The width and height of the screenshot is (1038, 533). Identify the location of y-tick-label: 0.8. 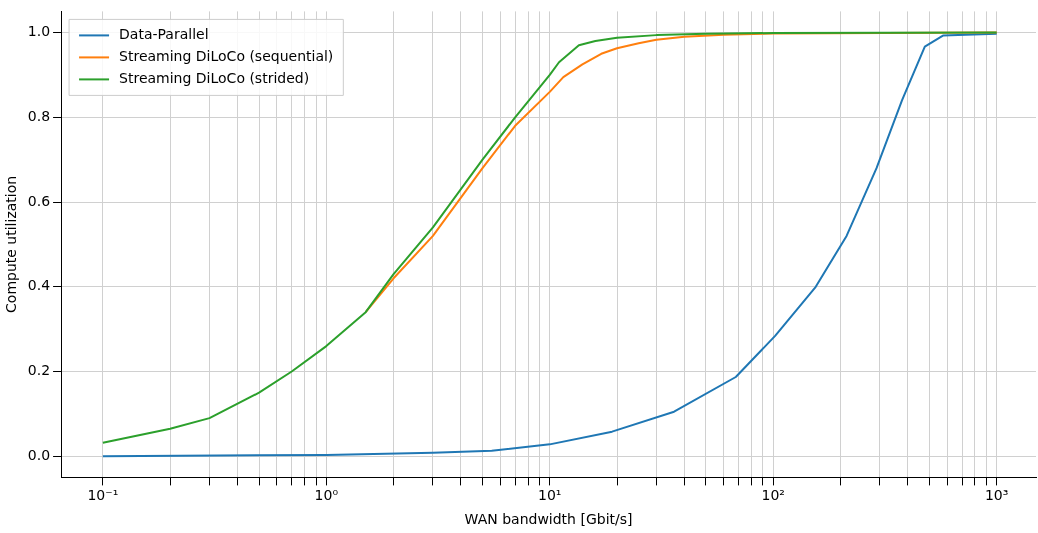
(39, 115).